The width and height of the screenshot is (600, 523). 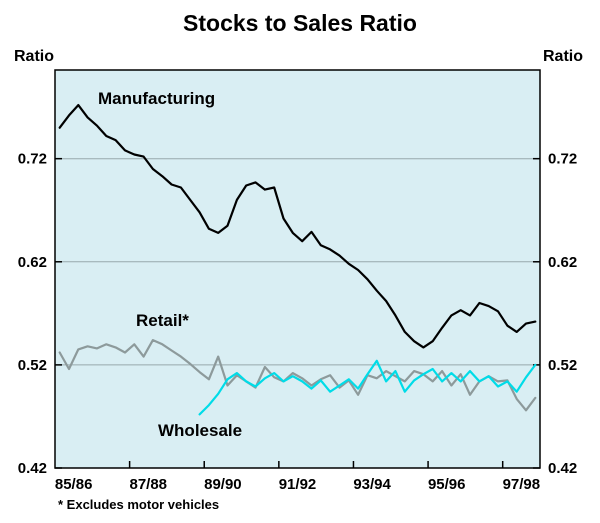 What do you see at coordinates (32, 365) in the screenshot?
I see `y-tick-label-left: 0.52` at bounding box center [32, 365].